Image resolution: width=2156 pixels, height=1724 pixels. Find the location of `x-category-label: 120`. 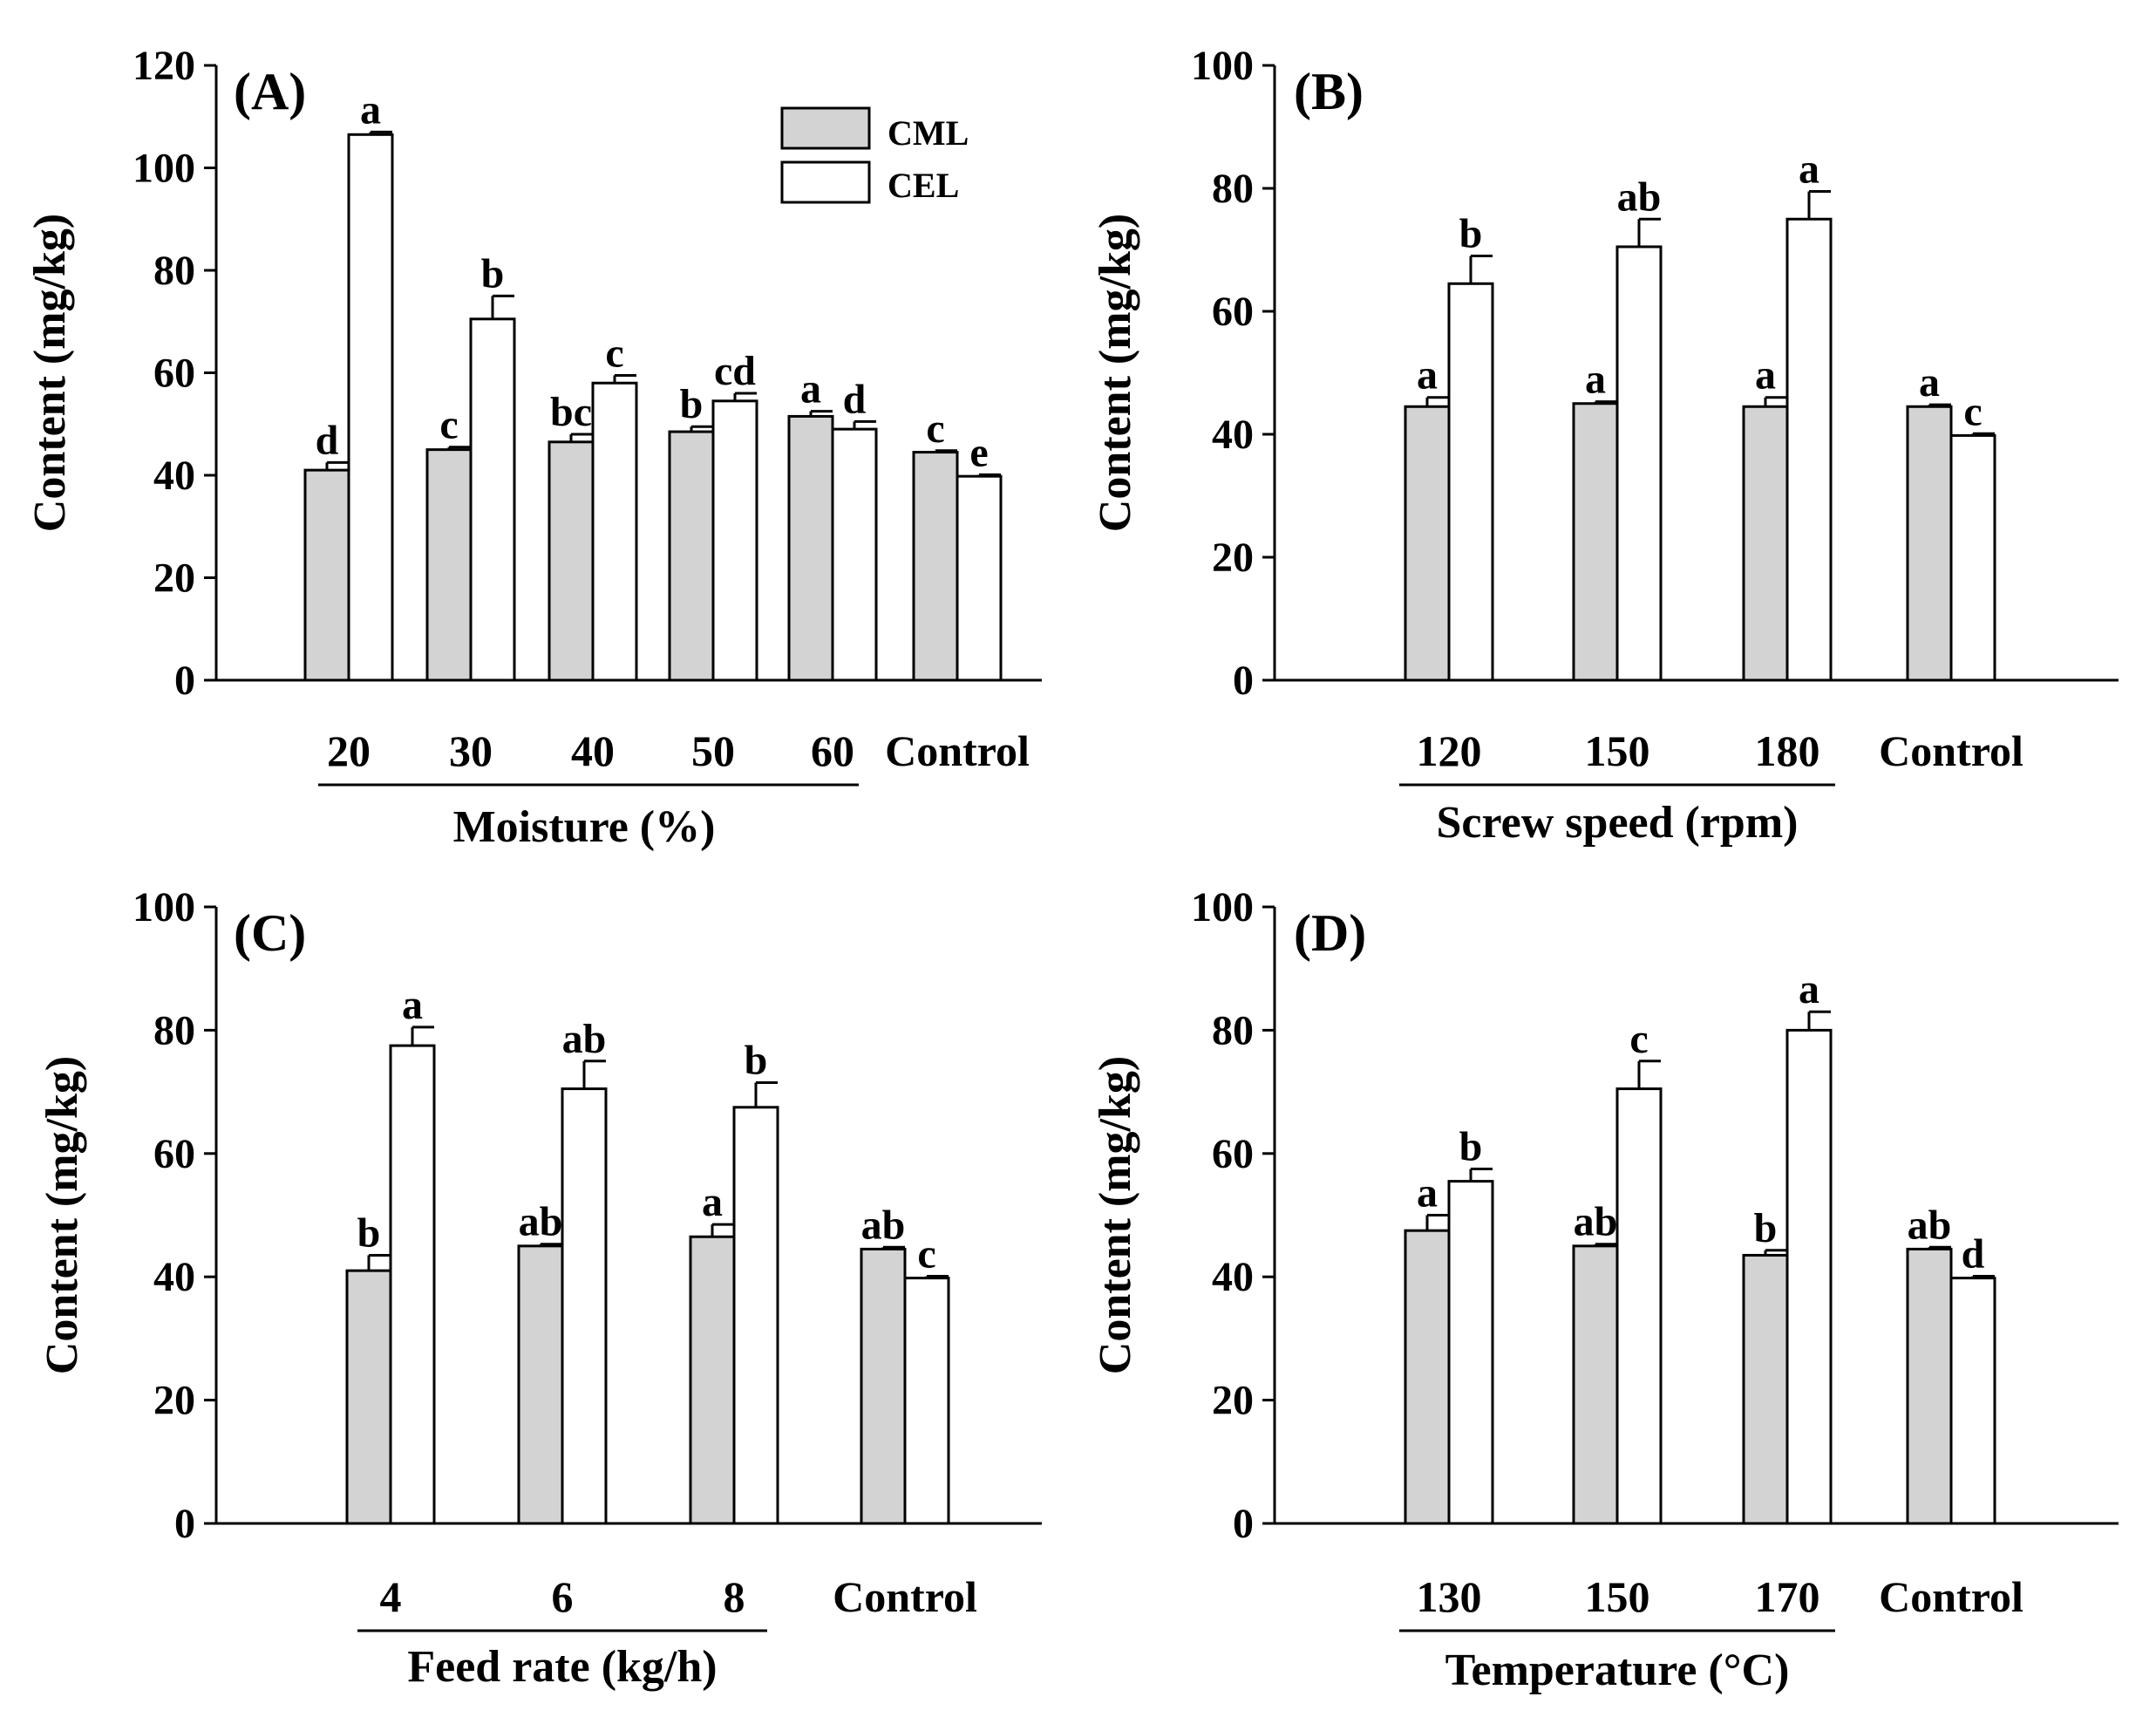

x-category-label: 120 is located at coordinates (1449, 750).